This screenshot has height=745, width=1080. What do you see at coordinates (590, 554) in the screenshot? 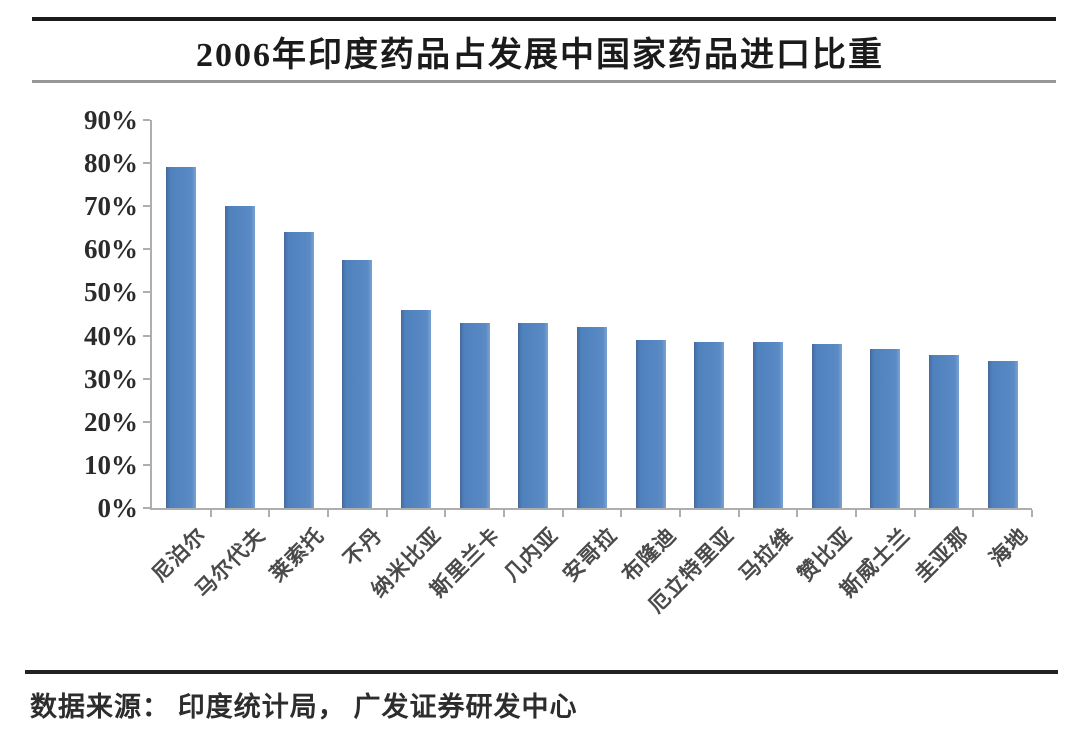
I see `x-axis-label: 安哥拉` at bounding box center [590, 554].